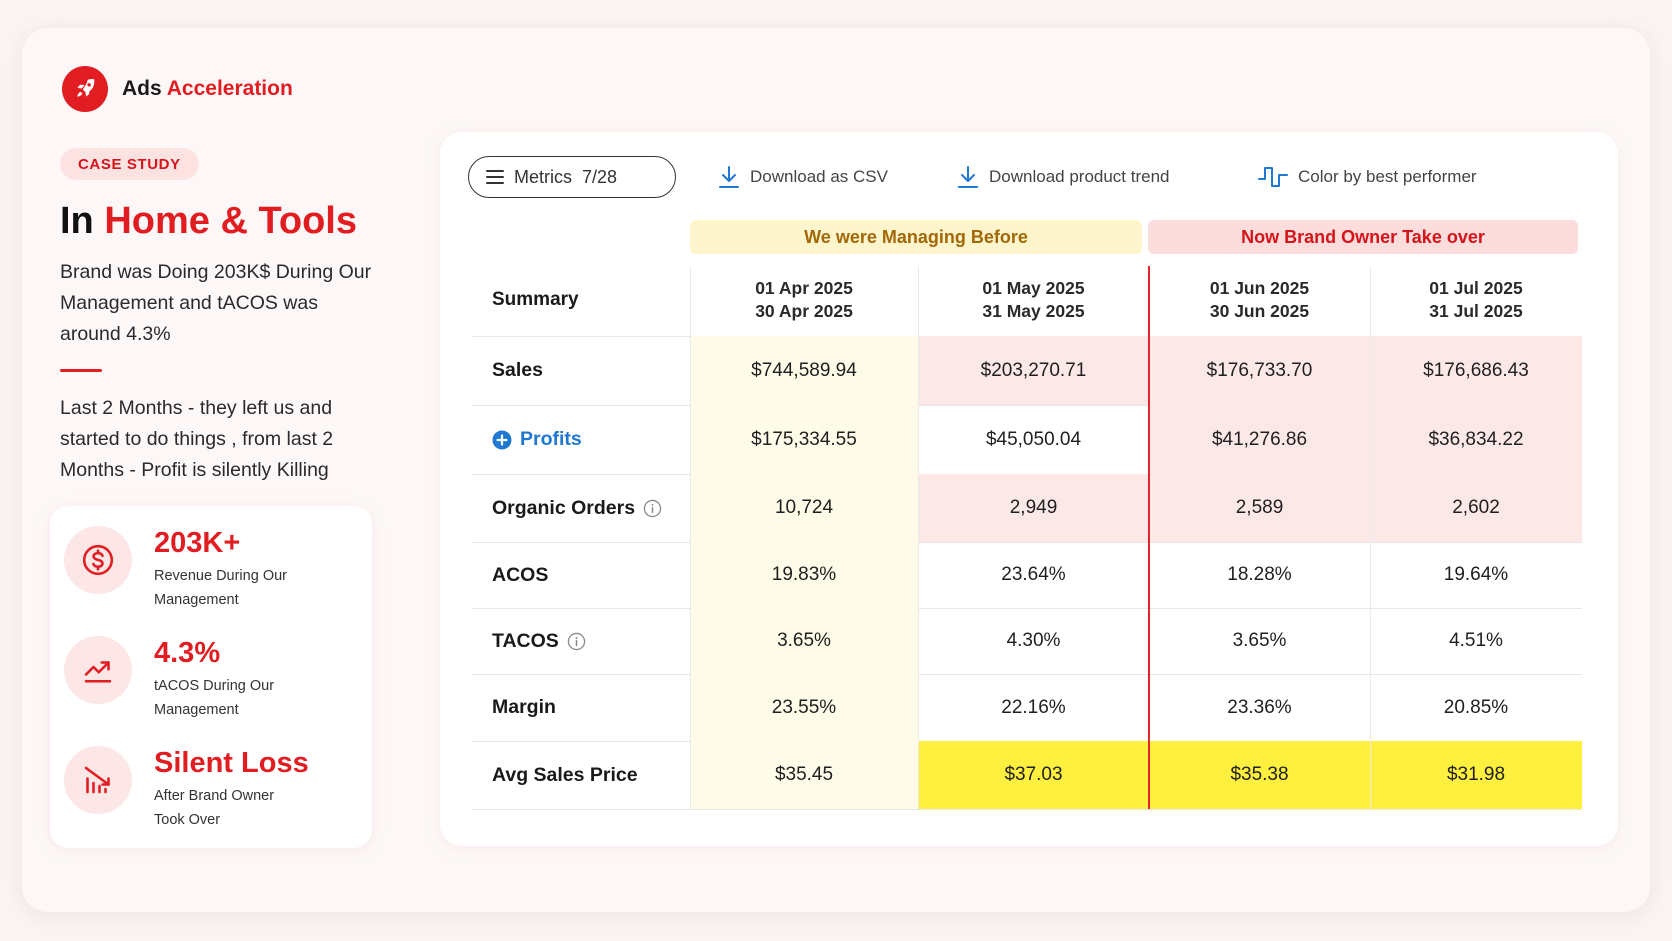 This screenshot has width=1672, height=941. I want to click on column-header: 01 Jul 2025 31 Jul 2025, so click(1476, 300).